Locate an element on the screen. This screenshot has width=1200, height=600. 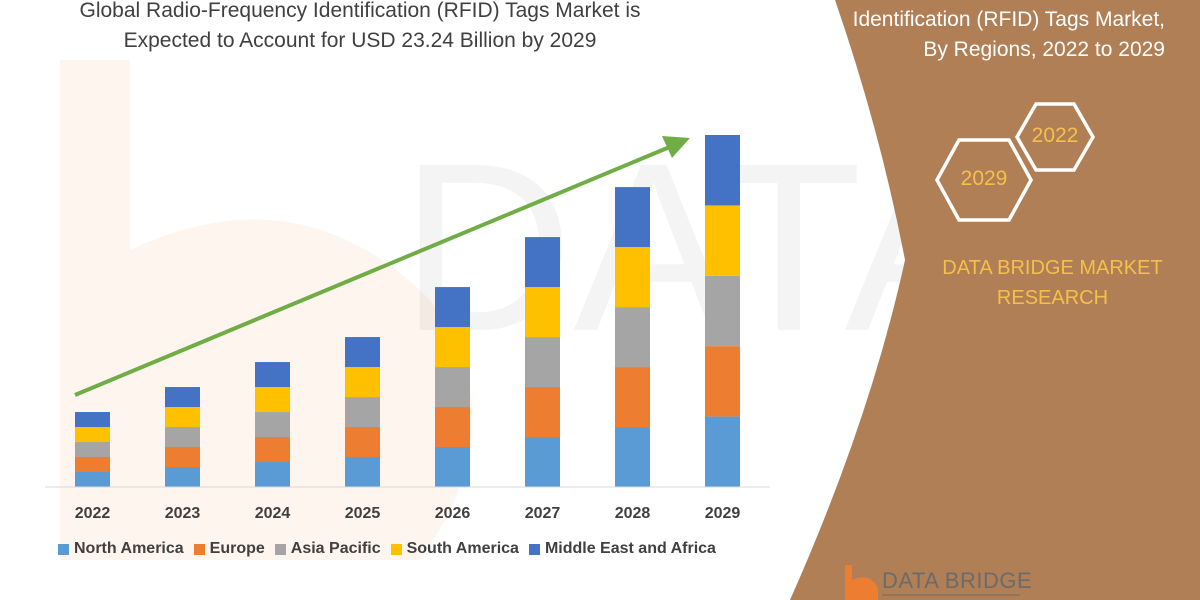
brand-line1: DATA BRIDGE MARKET is located at coordinates (1052, 268).